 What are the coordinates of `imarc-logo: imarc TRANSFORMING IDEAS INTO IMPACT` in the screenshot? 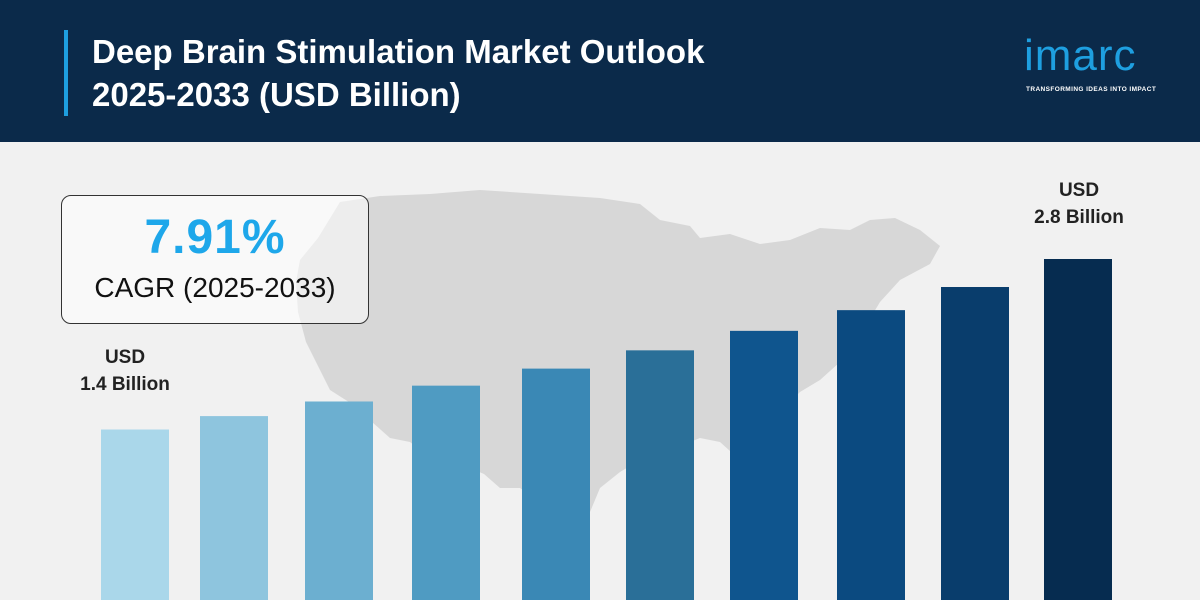 It's located at (1101, 65).